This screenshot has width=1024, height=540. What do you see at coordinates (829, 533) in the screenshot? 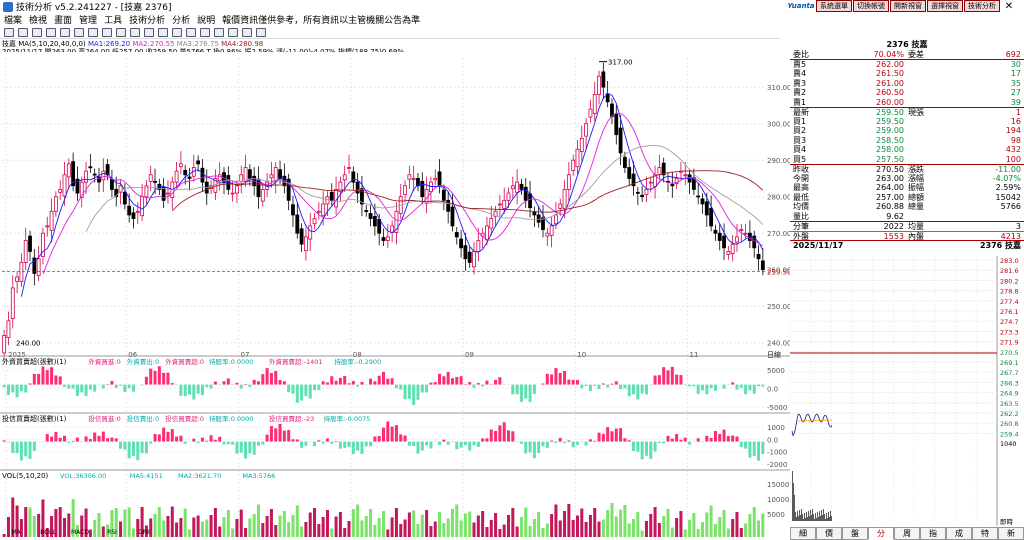
I see `side-tab: 價` at bounding box center [829, 533].